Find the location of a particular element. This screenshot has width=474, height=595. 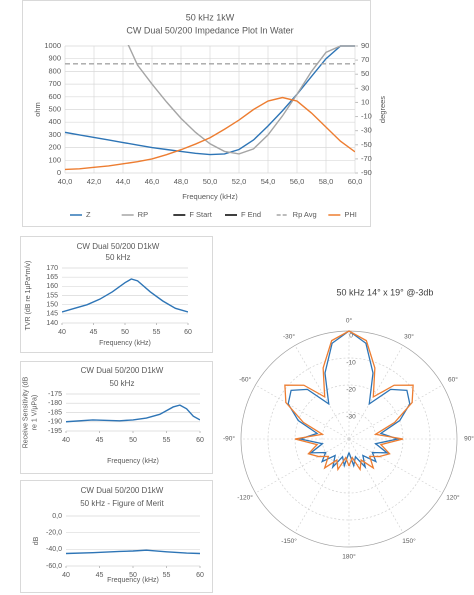

y-axis-label: Receive Sensitivity (dB is located at coordinates (25, 412).